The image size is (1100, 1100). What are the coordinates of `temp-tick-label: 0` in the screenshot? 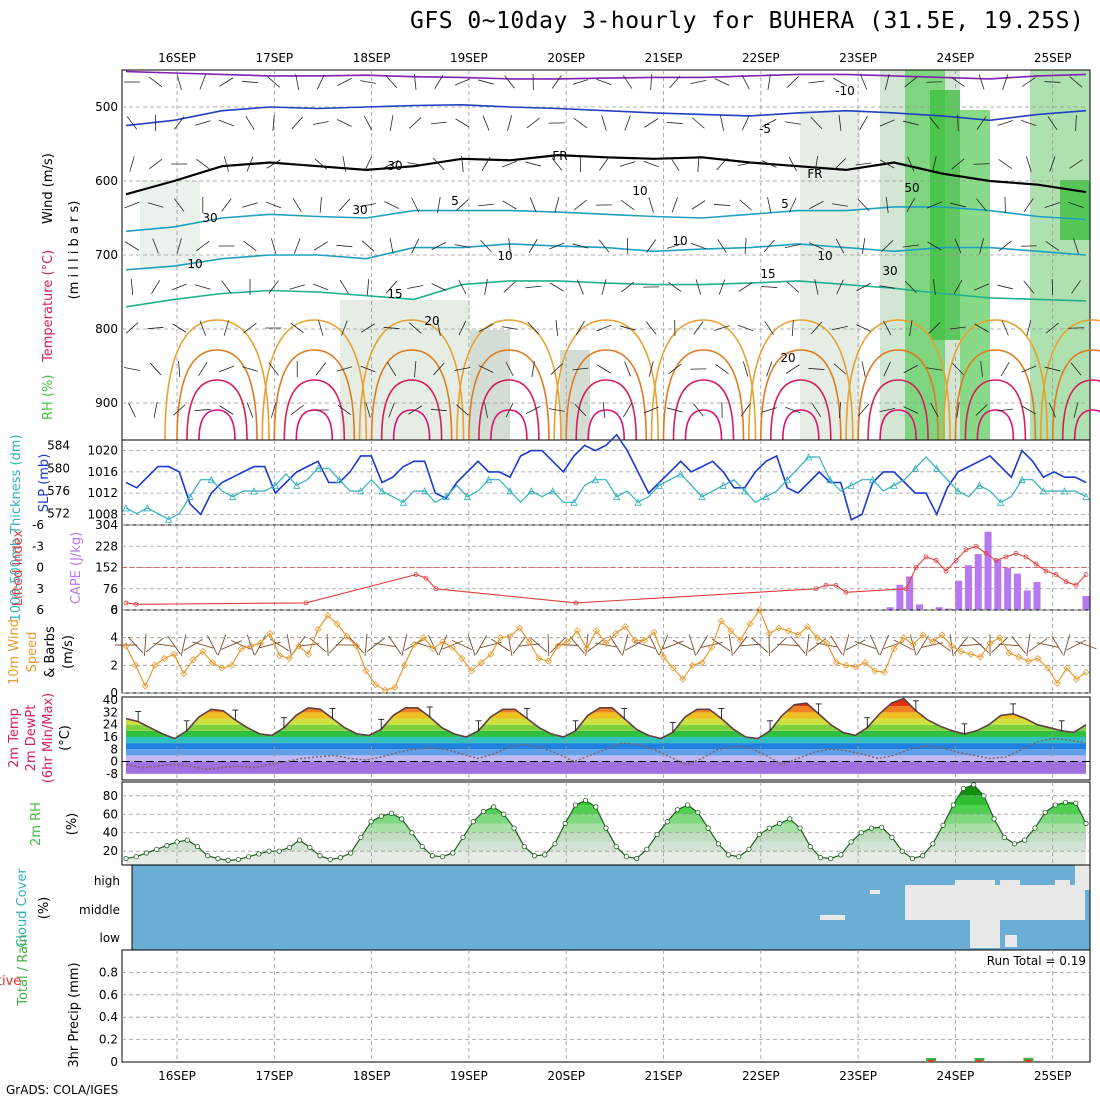 It's located at (114, 762).